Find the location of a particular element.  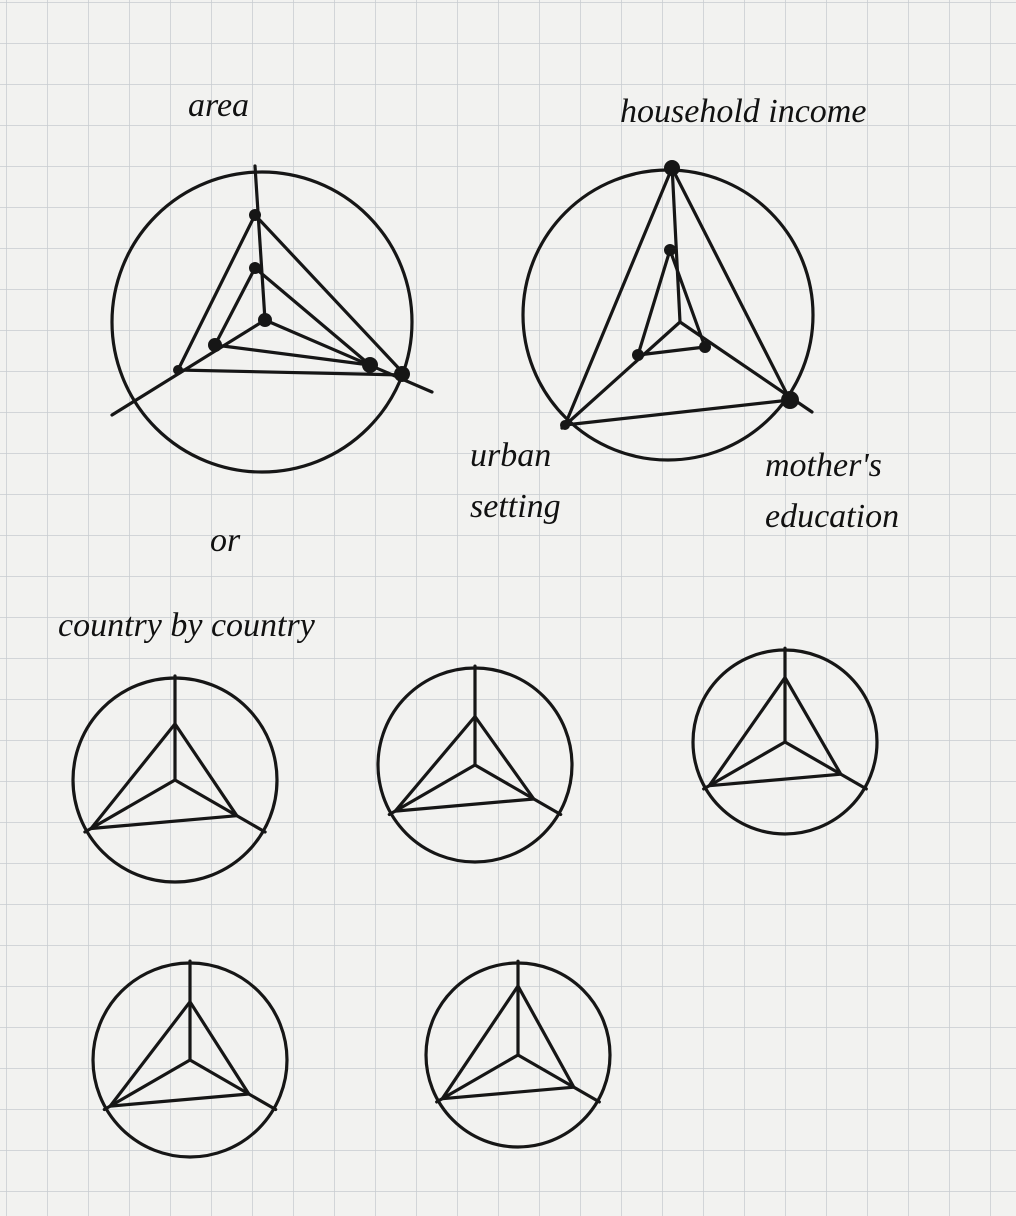

top-label: household income is located at coordinates (743, 111).